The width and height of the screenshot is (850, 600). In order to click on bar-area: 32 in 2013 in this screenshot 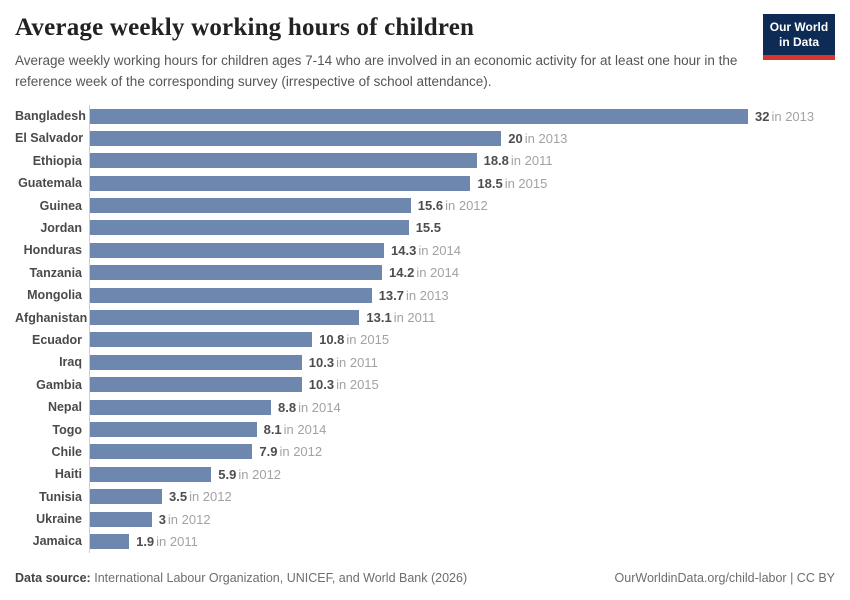, I will do `click(469, 116)`.